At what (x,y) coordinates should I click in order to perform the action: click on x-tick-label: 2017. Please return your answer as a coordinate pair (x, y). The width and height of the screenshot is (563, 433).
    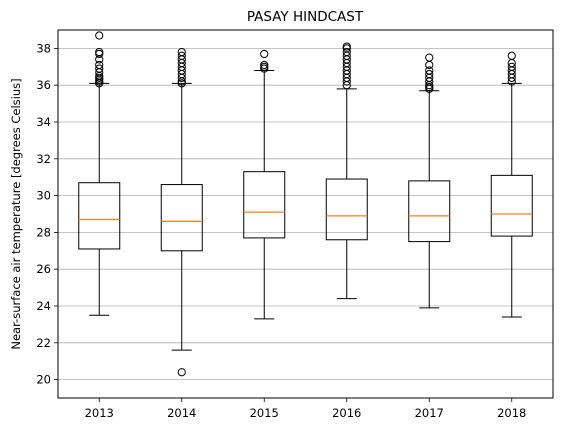
    Looking at the image, I should click on (429, 413).